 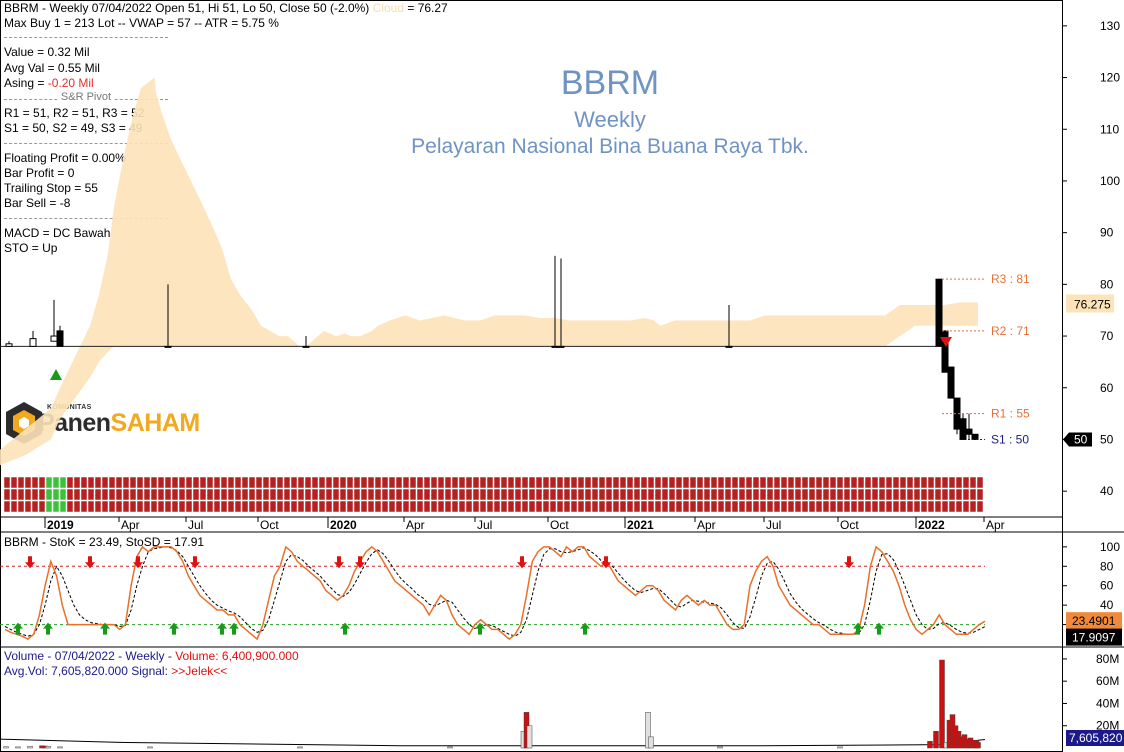 What do you see at coordinates (104, 542) in the screenshot?
I see `sto-title: BBRM - StoK = 23.49, StoSD = 17.91` at bounding box center [104, 542].